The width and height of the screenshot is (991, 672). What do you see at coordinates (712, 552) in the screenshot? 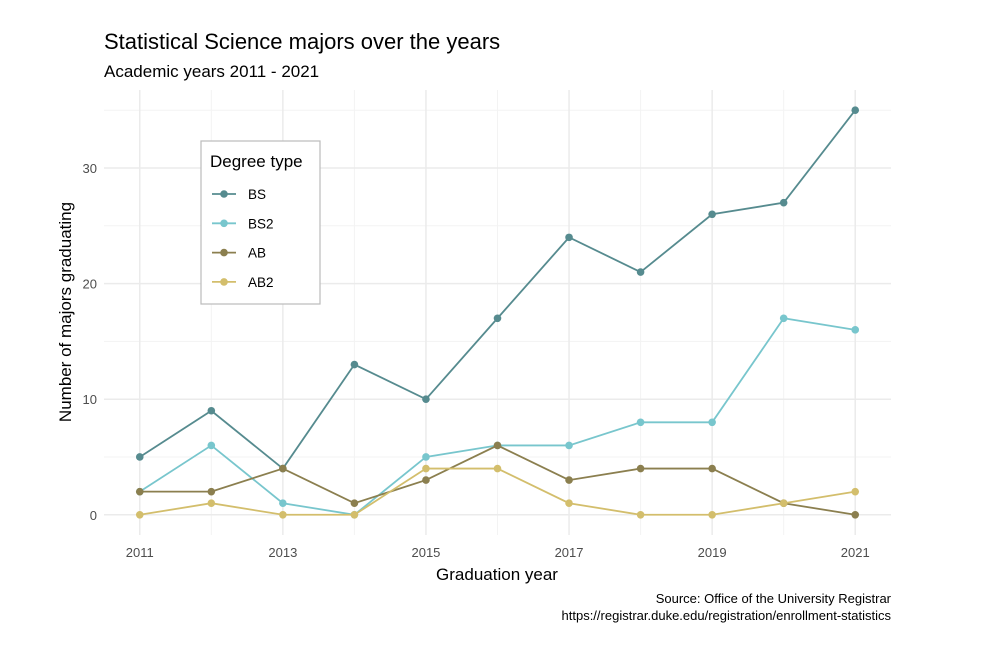
I see `x-tick-label: 2019` at bounding box center [712, 552].